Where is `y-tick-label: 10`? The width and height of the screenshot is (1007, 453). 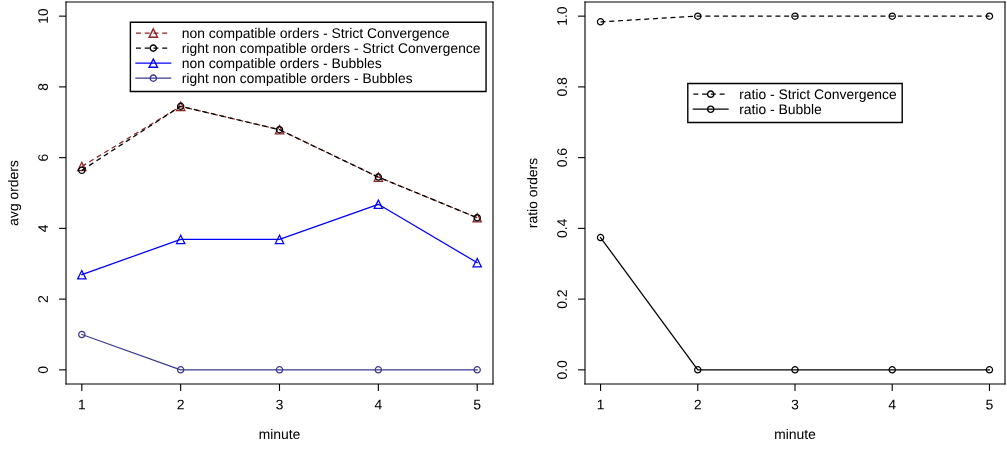 y-tick-label: 10 is located at coordinates (43, 15).